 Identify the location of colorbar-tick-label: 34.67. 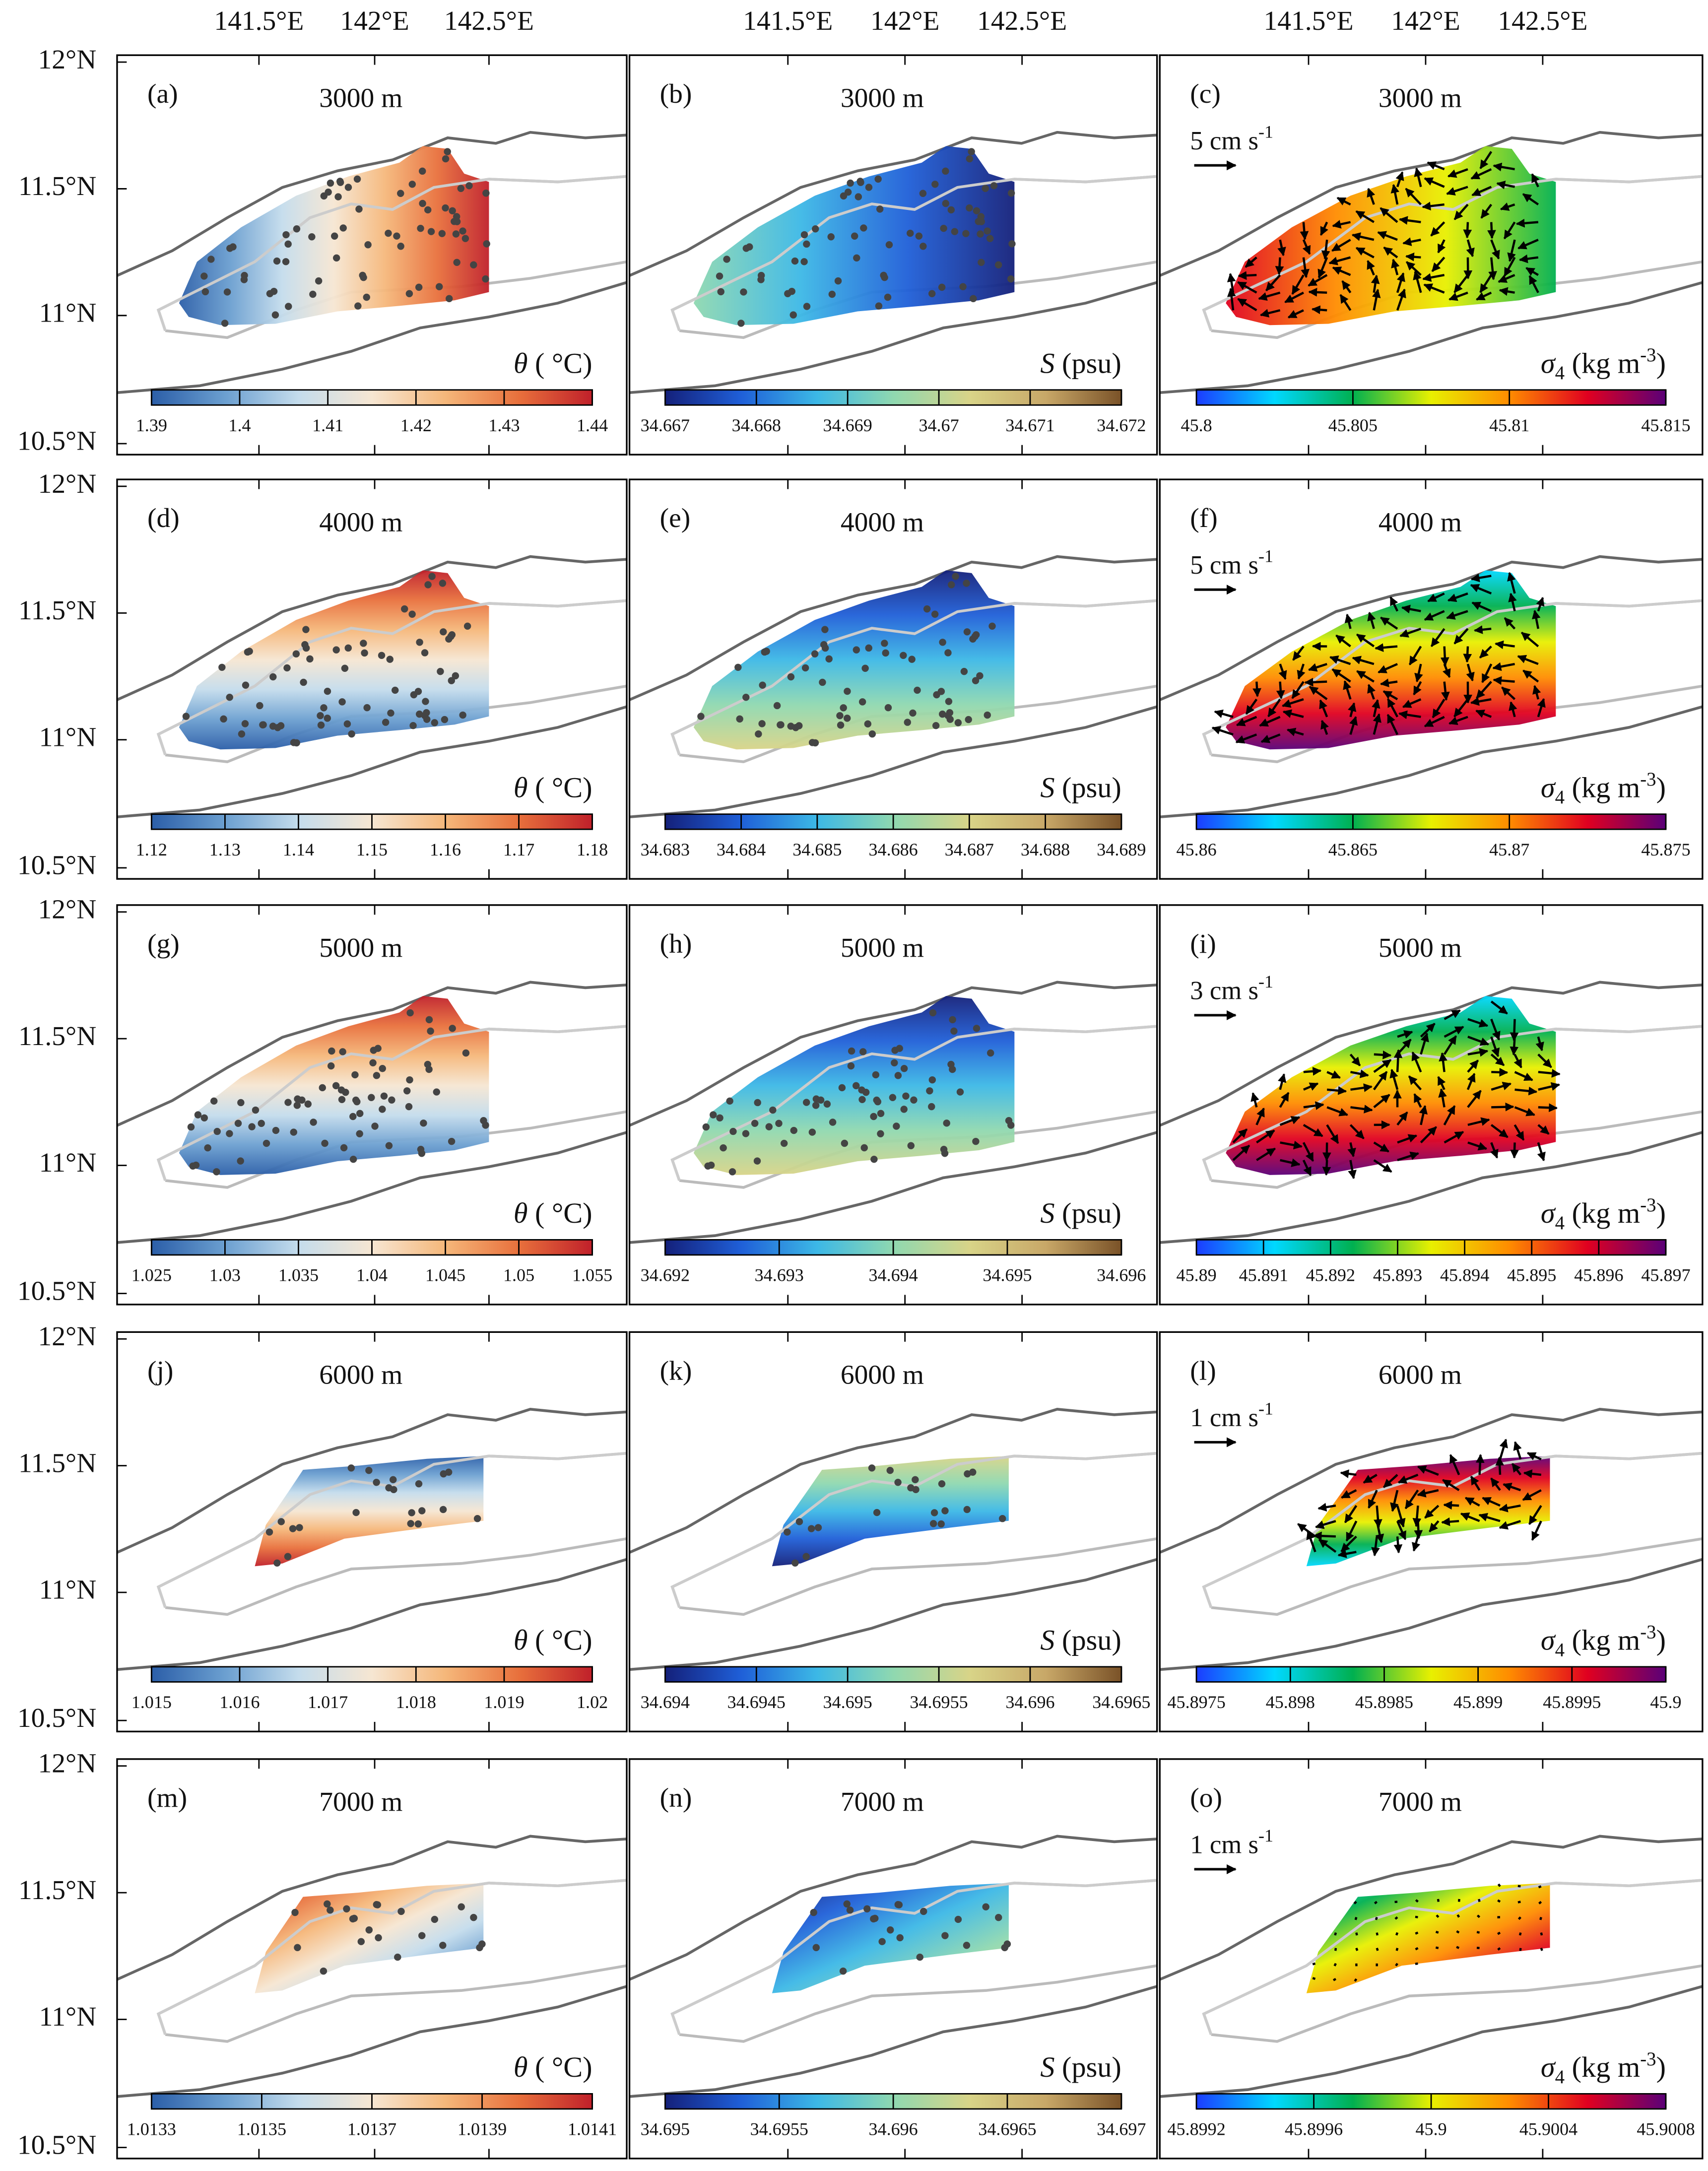
(939, 425).